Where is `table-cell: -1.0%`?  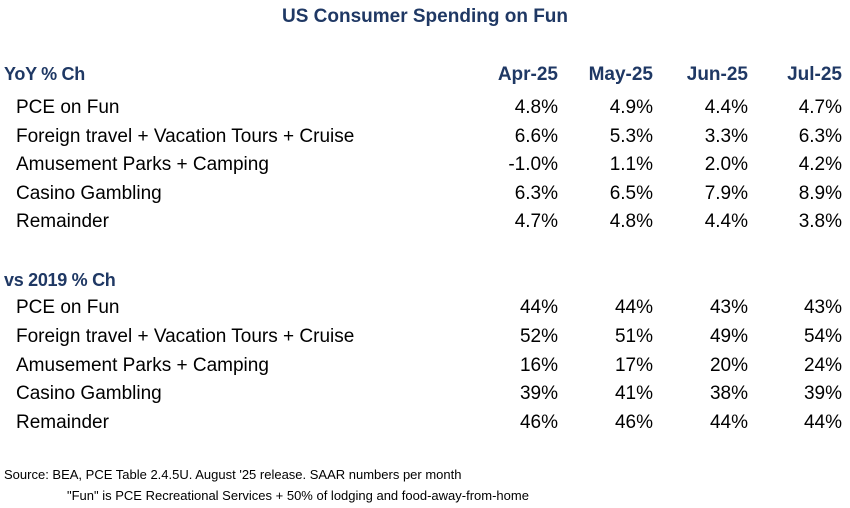
table-cell: -1.0% is located at coordinates (533, 164).